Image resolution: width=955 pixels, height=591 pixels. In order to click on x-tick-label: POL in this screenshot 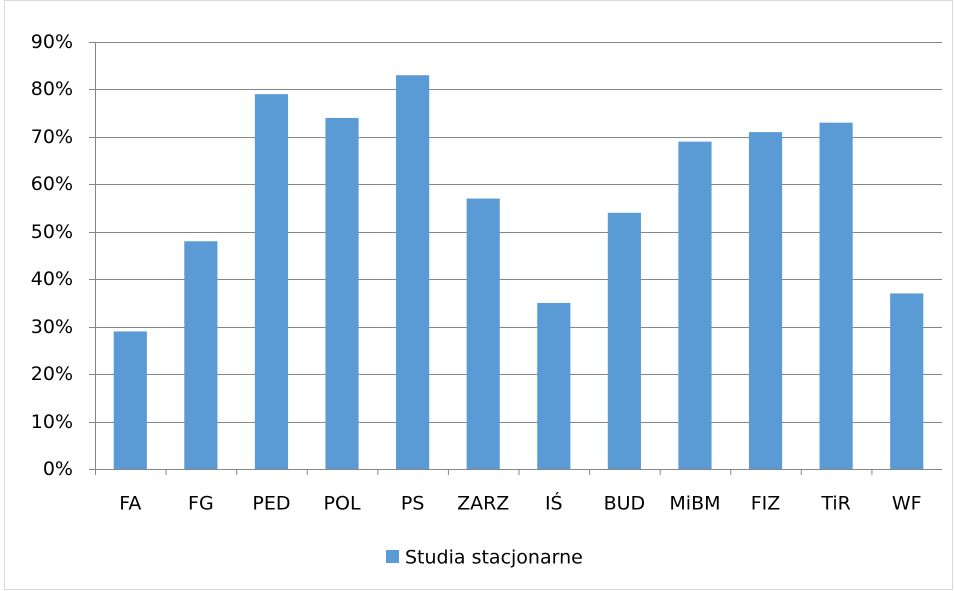, I will do `click(342, 504)`.